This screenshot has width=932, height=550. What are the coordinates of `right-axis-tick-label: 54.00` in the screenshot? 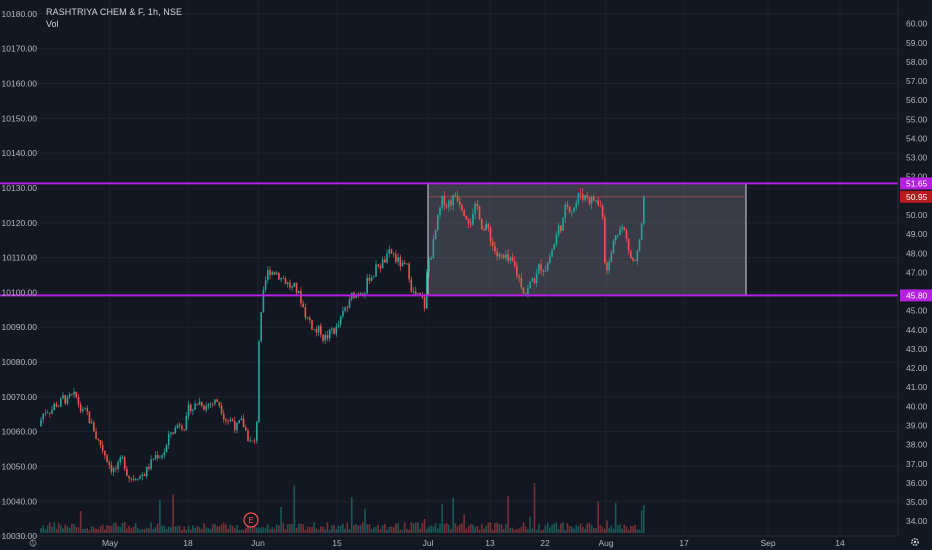 It's located at (917, 138).